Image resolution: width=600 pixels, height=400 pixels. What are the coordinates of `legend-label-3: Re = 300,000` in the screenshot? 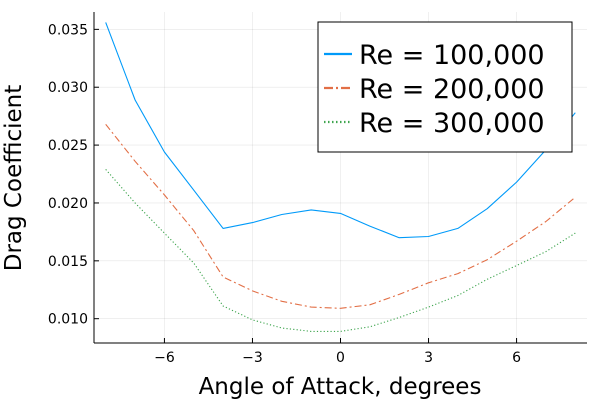 It's located at (452, 123).